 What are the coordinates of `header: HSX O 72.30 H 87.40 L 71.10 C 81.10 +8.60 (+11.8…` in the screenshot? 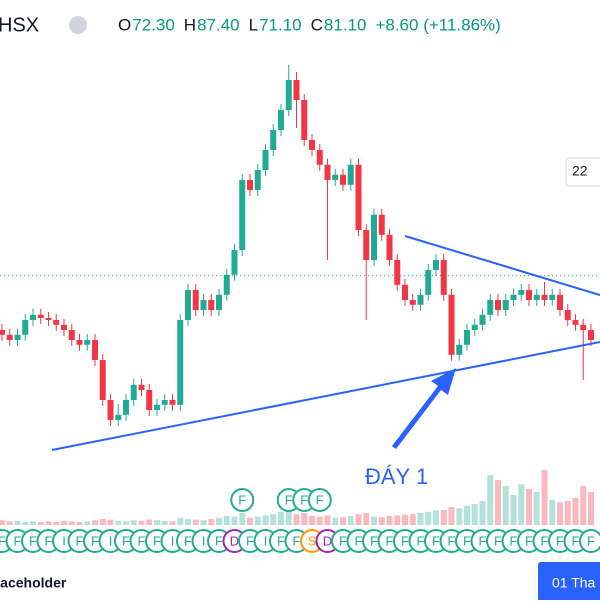 It's located at (250, 25).